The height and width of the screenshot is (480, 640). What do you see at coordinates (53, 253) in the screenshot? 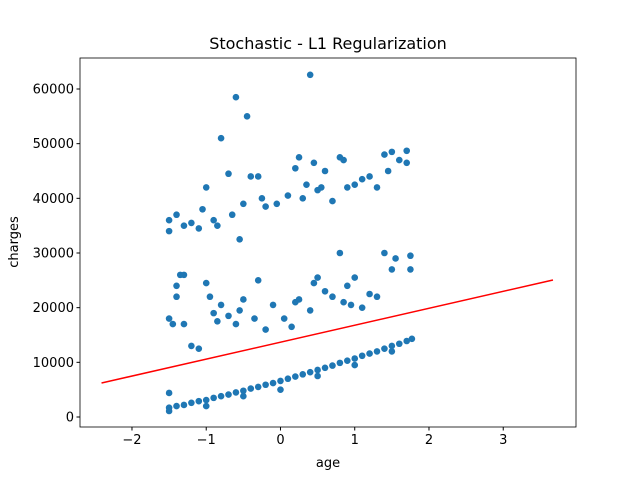
I see `y-tick-label: 30000` at bounding box center [53, 253].